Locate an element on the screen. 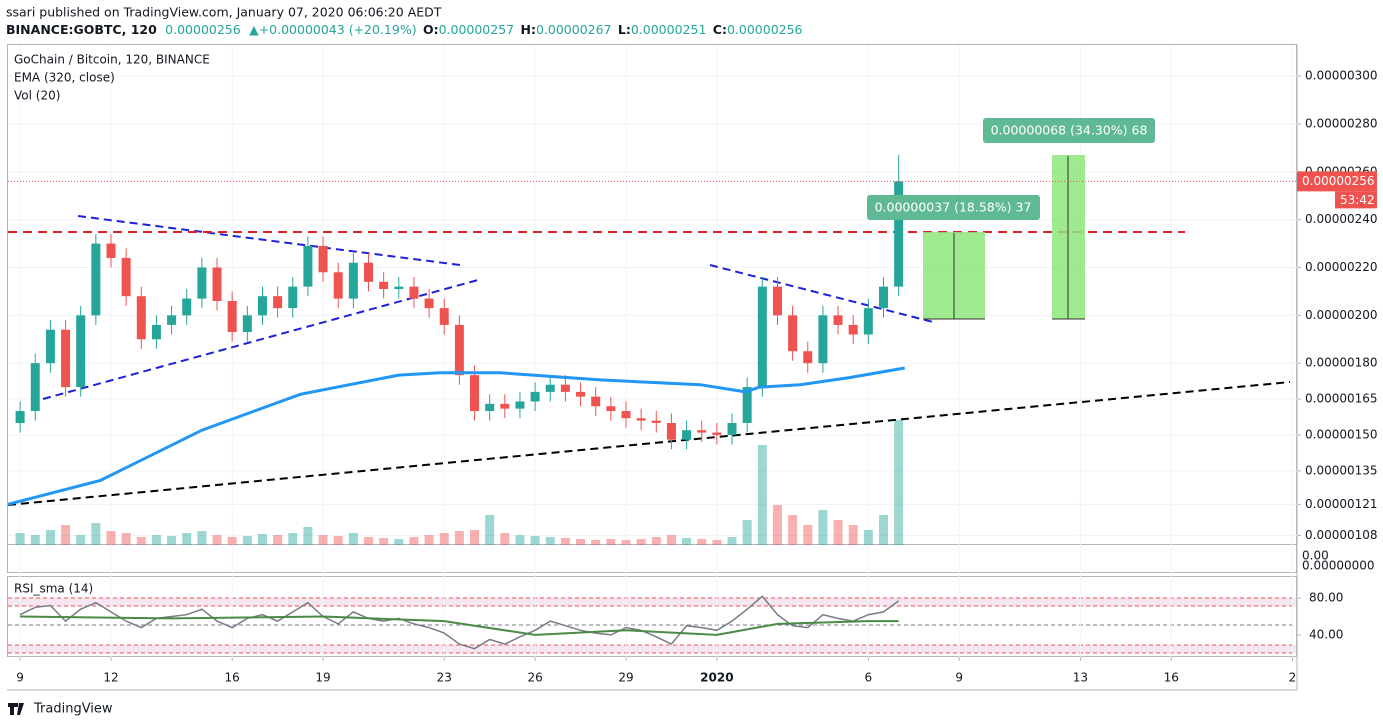 Image resolution: width=1383 pixels, height=727 pixels. rsi-lower-band is located at coordinates (652, 649).